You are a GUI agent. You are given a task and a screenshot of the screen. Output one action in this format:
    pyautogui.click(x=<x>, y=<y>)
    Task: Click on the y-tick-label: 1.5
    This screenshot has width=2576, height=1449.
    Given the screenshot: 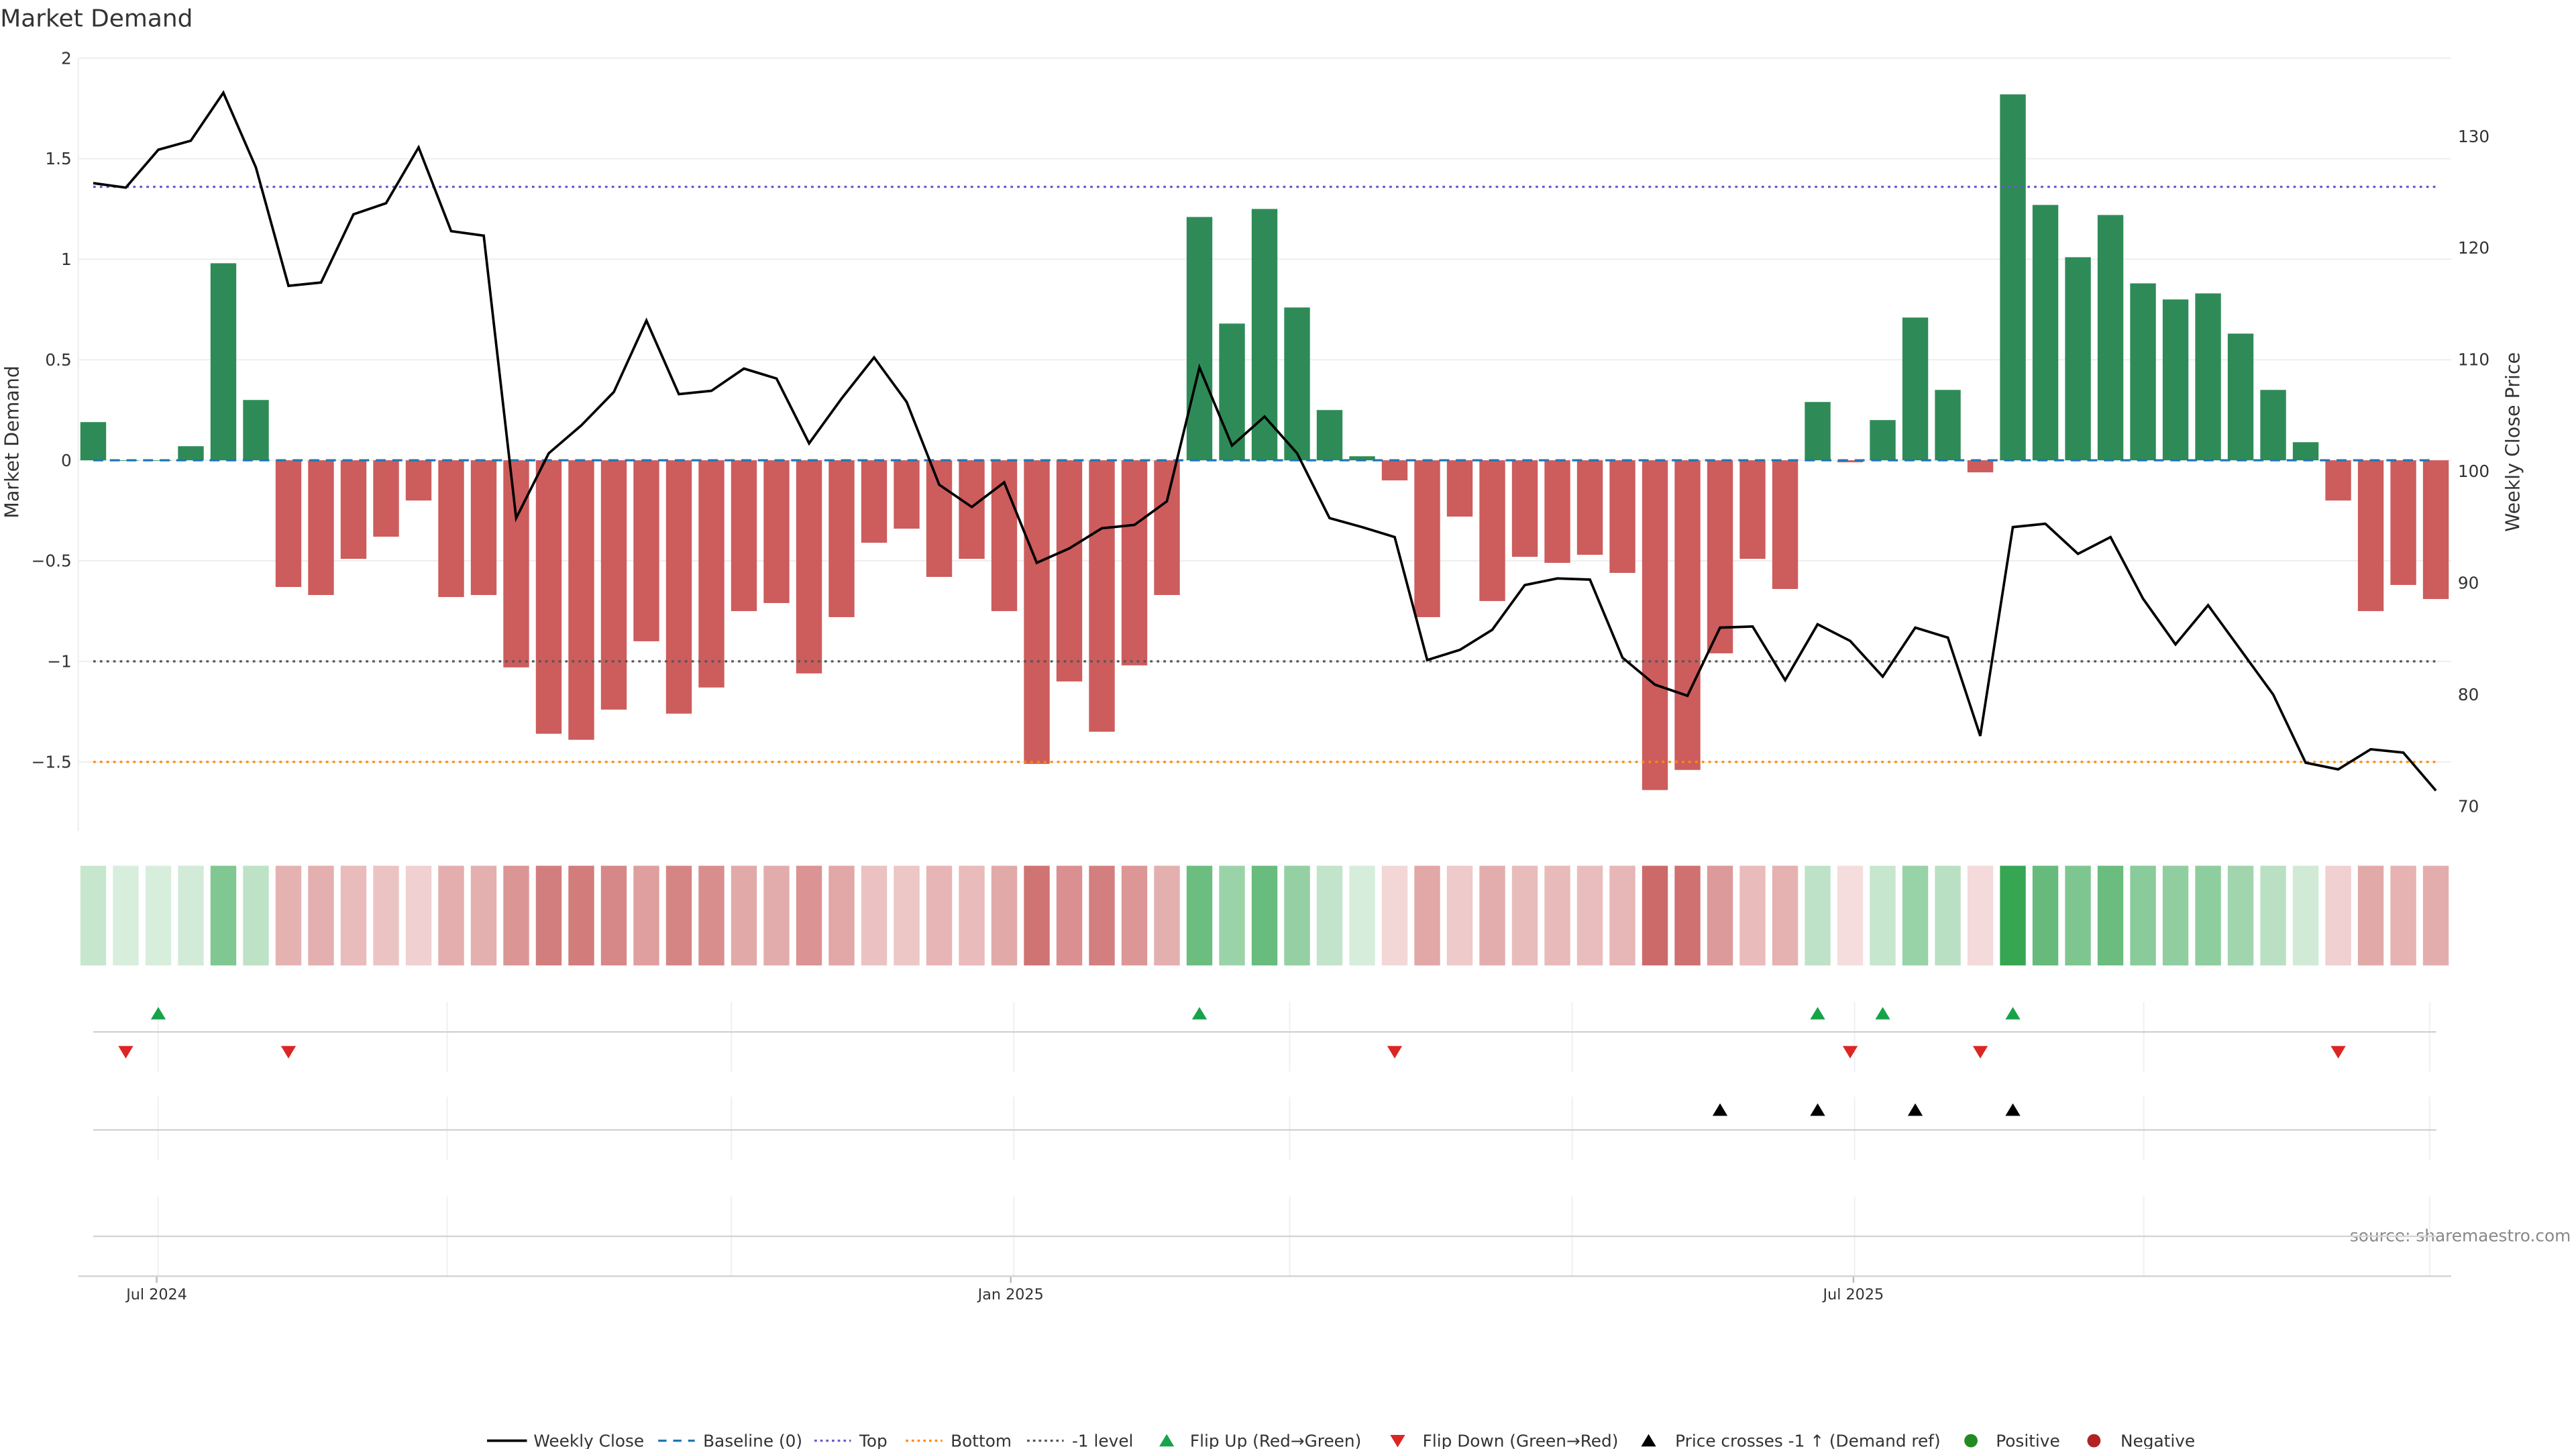 What is the action you would take?
    pyautogui.click(x=58, y=158)
    